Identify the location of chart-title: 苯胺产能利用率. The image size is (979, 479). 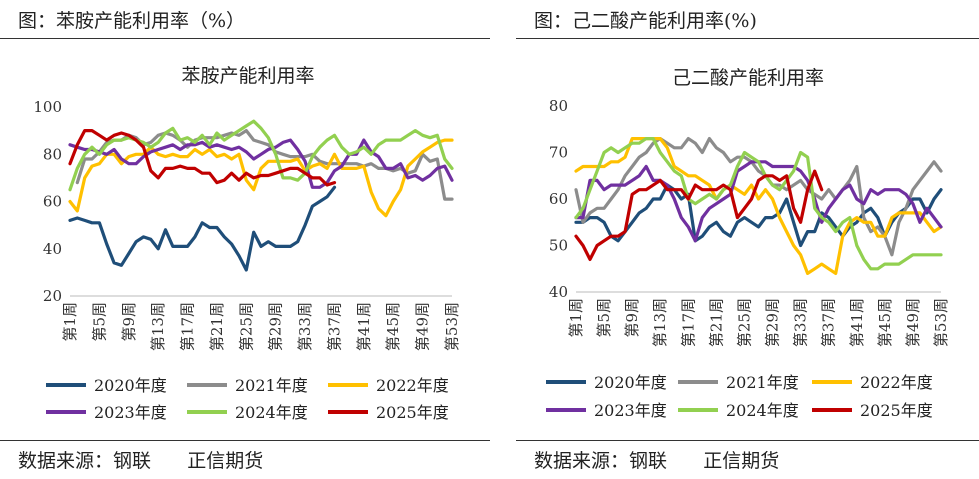
(247, 76).